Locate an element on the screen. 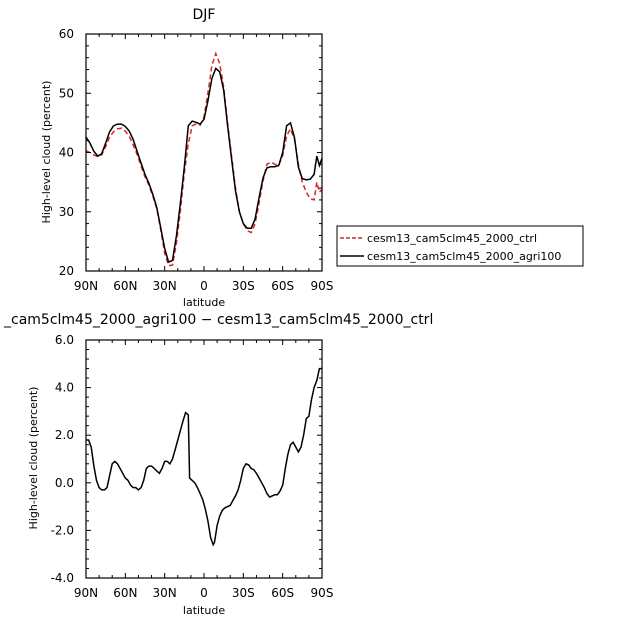  bottom-chart-x-axis-label: latitude is located at coordinates (204, 610).